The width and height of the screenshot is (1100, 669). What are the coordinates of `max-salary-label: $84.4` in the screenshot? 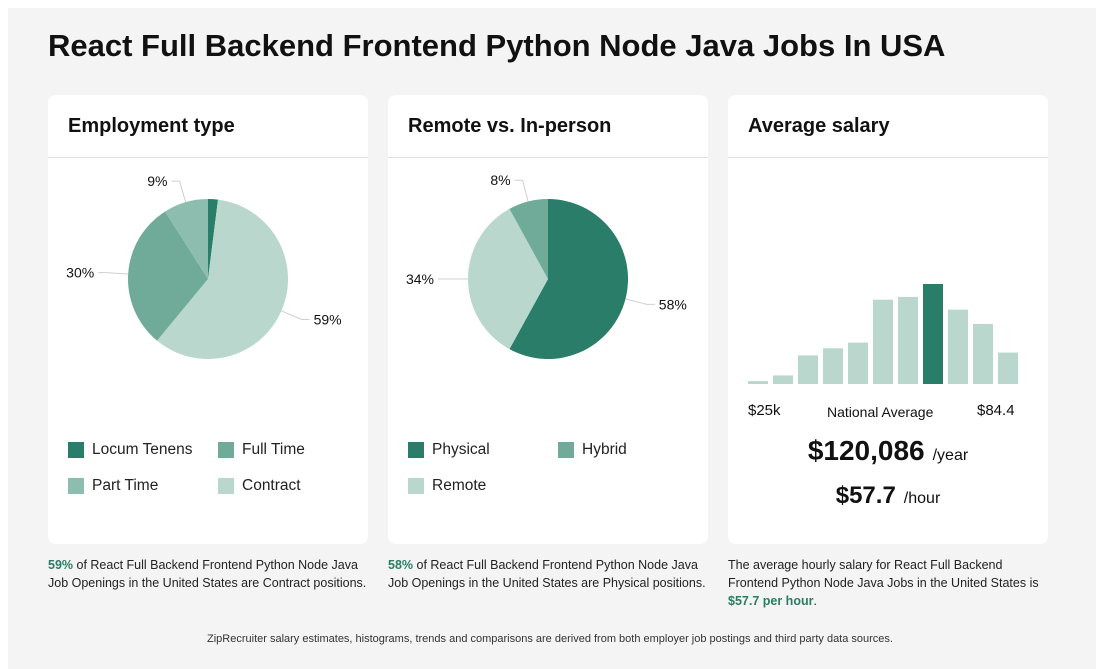 It's located at (996, 410).